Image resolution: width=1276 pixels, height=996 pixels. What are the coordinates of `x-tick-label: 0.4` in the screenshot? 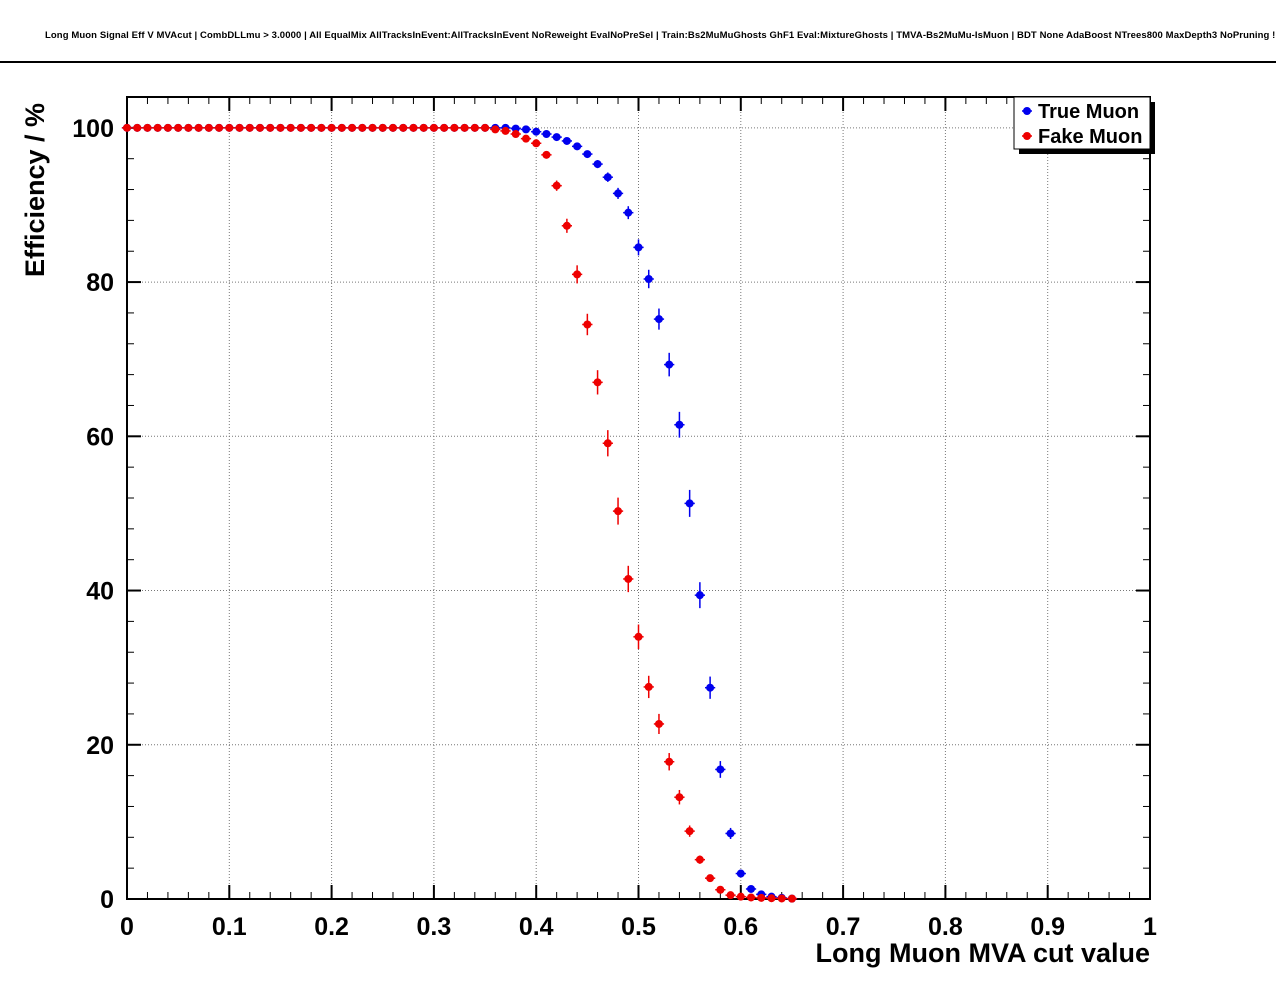 It's located at (536, 927).